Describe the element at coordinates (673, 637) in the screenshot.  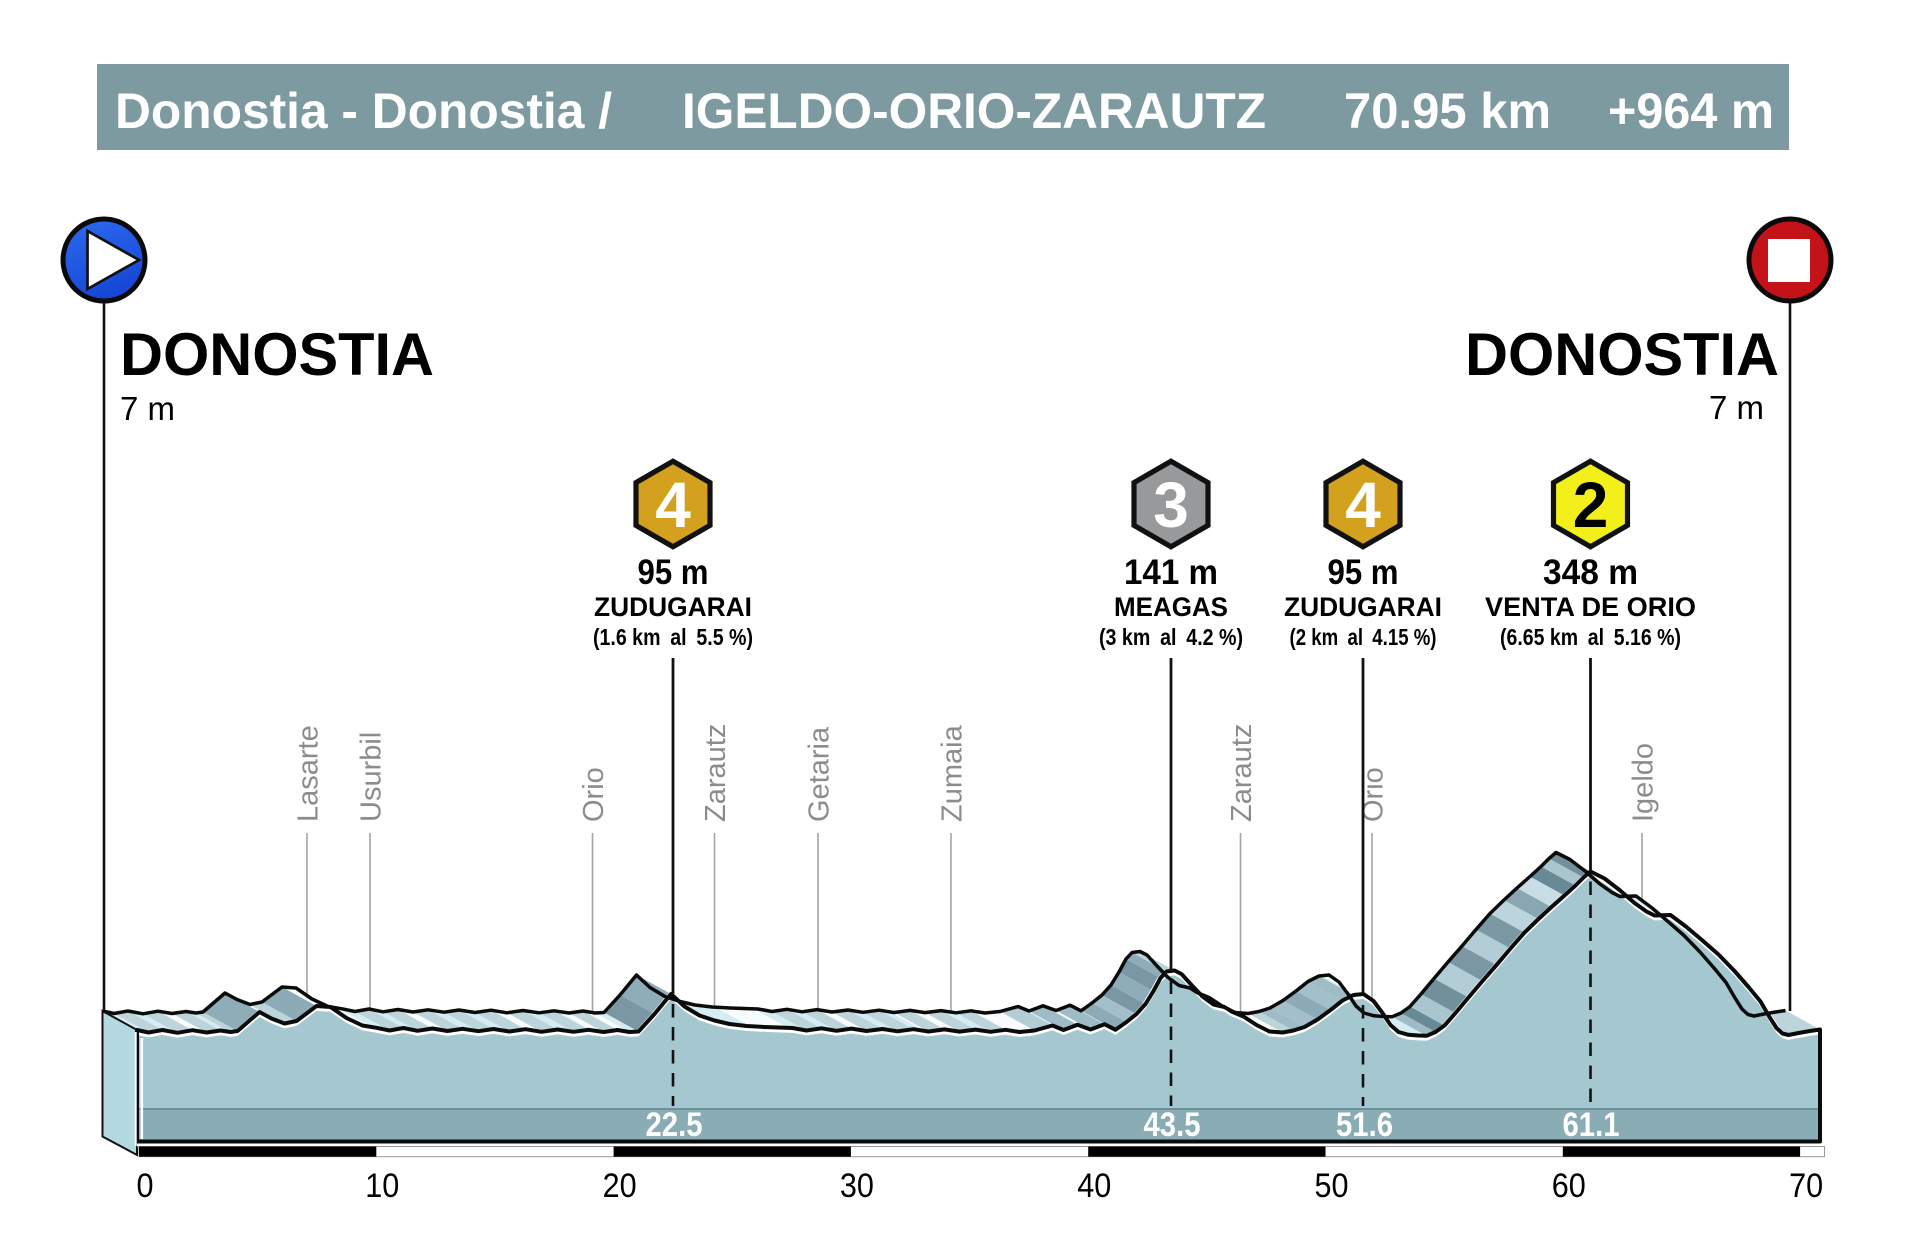
I see `svg-text: (1.6 km al 5.5 %)` at that location.